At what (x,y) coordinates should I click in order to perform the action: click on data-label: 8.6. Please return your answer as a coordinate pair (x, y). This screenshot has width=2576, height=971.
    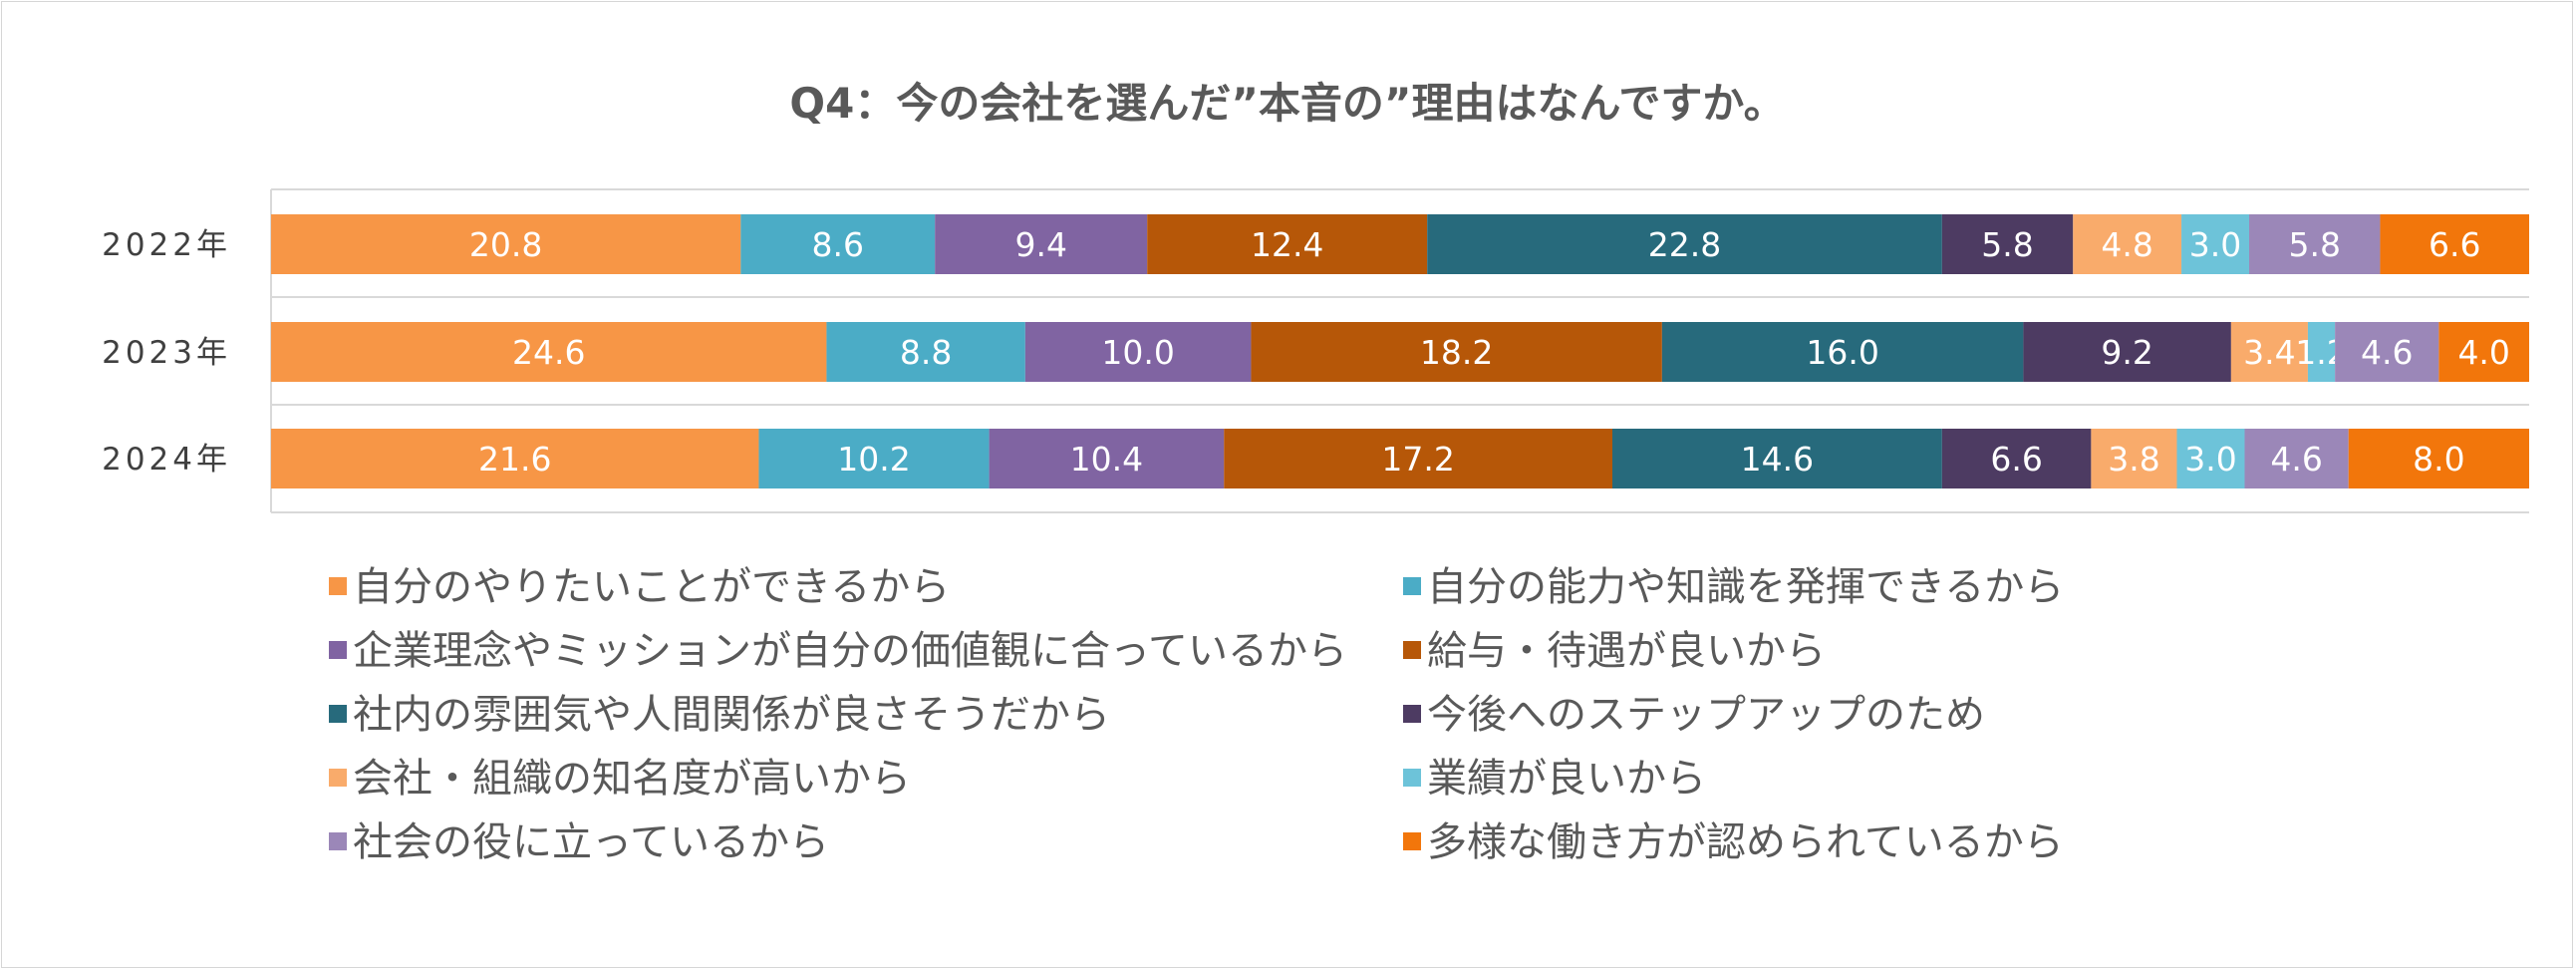
    Looking at the image, I should click on (838, 244).